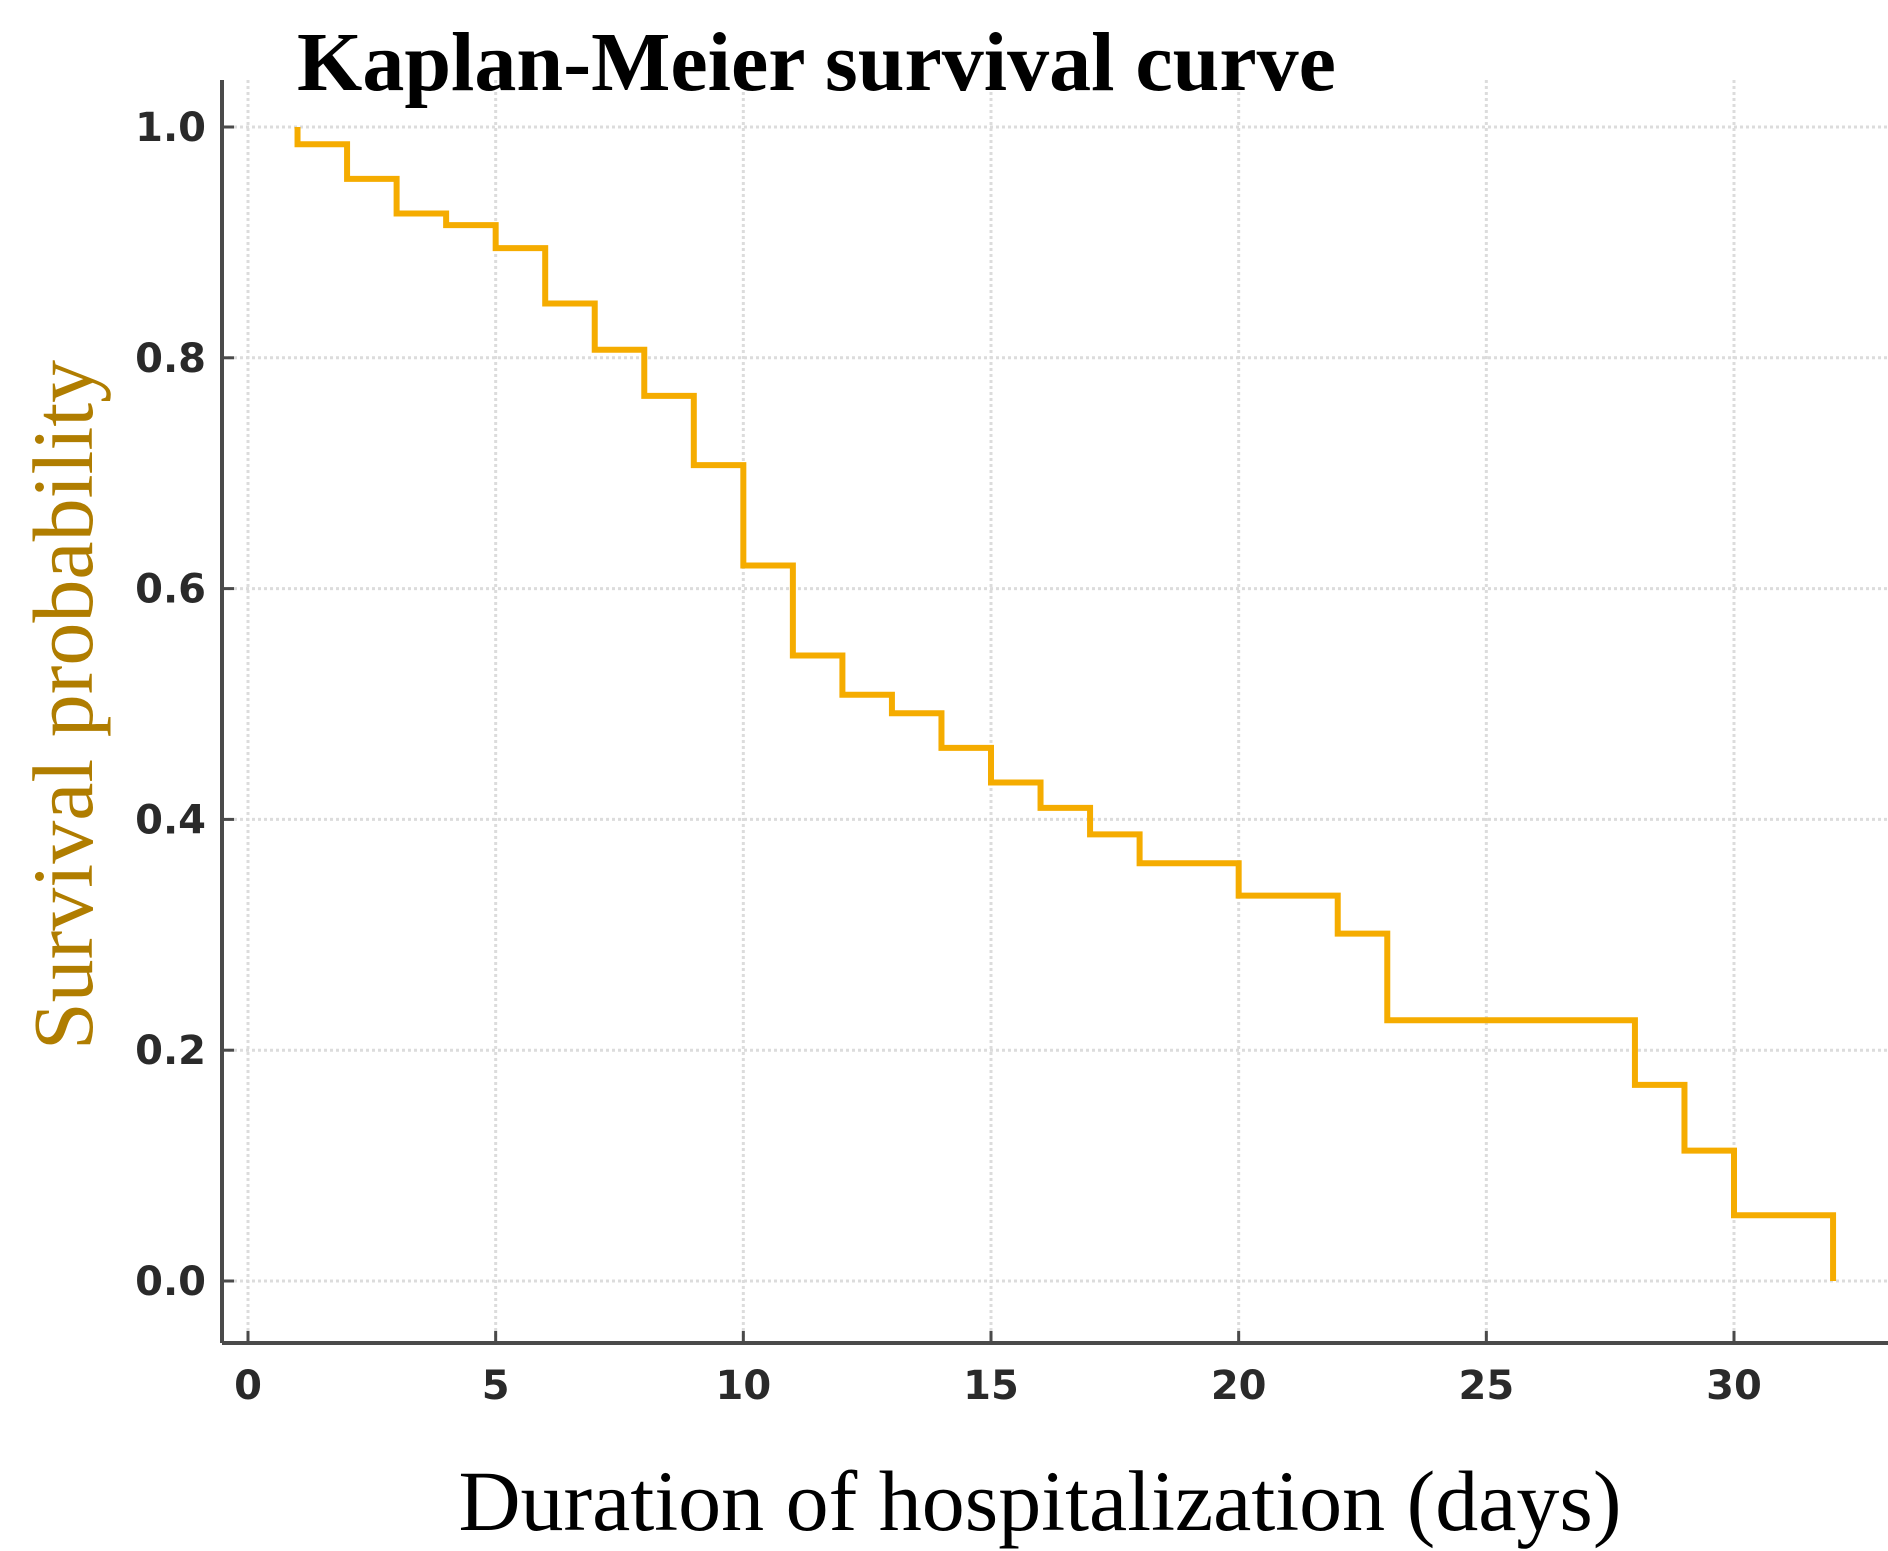 Image resolution: width=1888 pixels, height=1551 pixels. Describe the element at coordinates (743, 1386) in the screenshot. I see `x-tick-label-2: 10` at that location.